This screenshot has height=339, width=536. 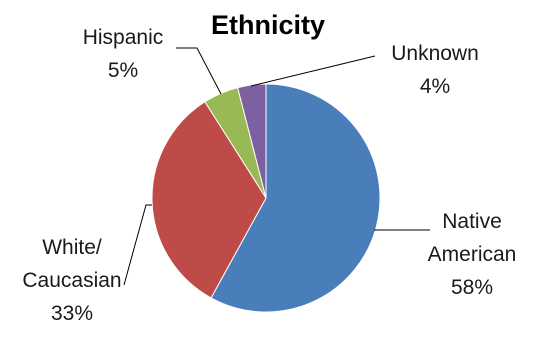 What do you see at coordinates (435, 70) in the screenshot?
I see `slice-label-3: Unknown 4%` at bounding box center [435, 70].